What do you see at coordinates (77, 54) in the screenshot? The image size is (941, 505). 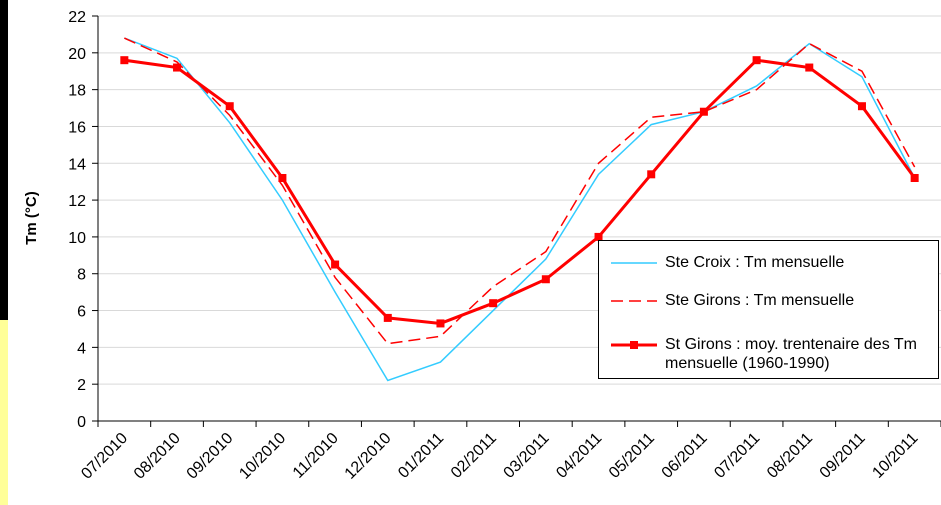 I see `y-tick-label: 20` at bounding box center [77, 54].